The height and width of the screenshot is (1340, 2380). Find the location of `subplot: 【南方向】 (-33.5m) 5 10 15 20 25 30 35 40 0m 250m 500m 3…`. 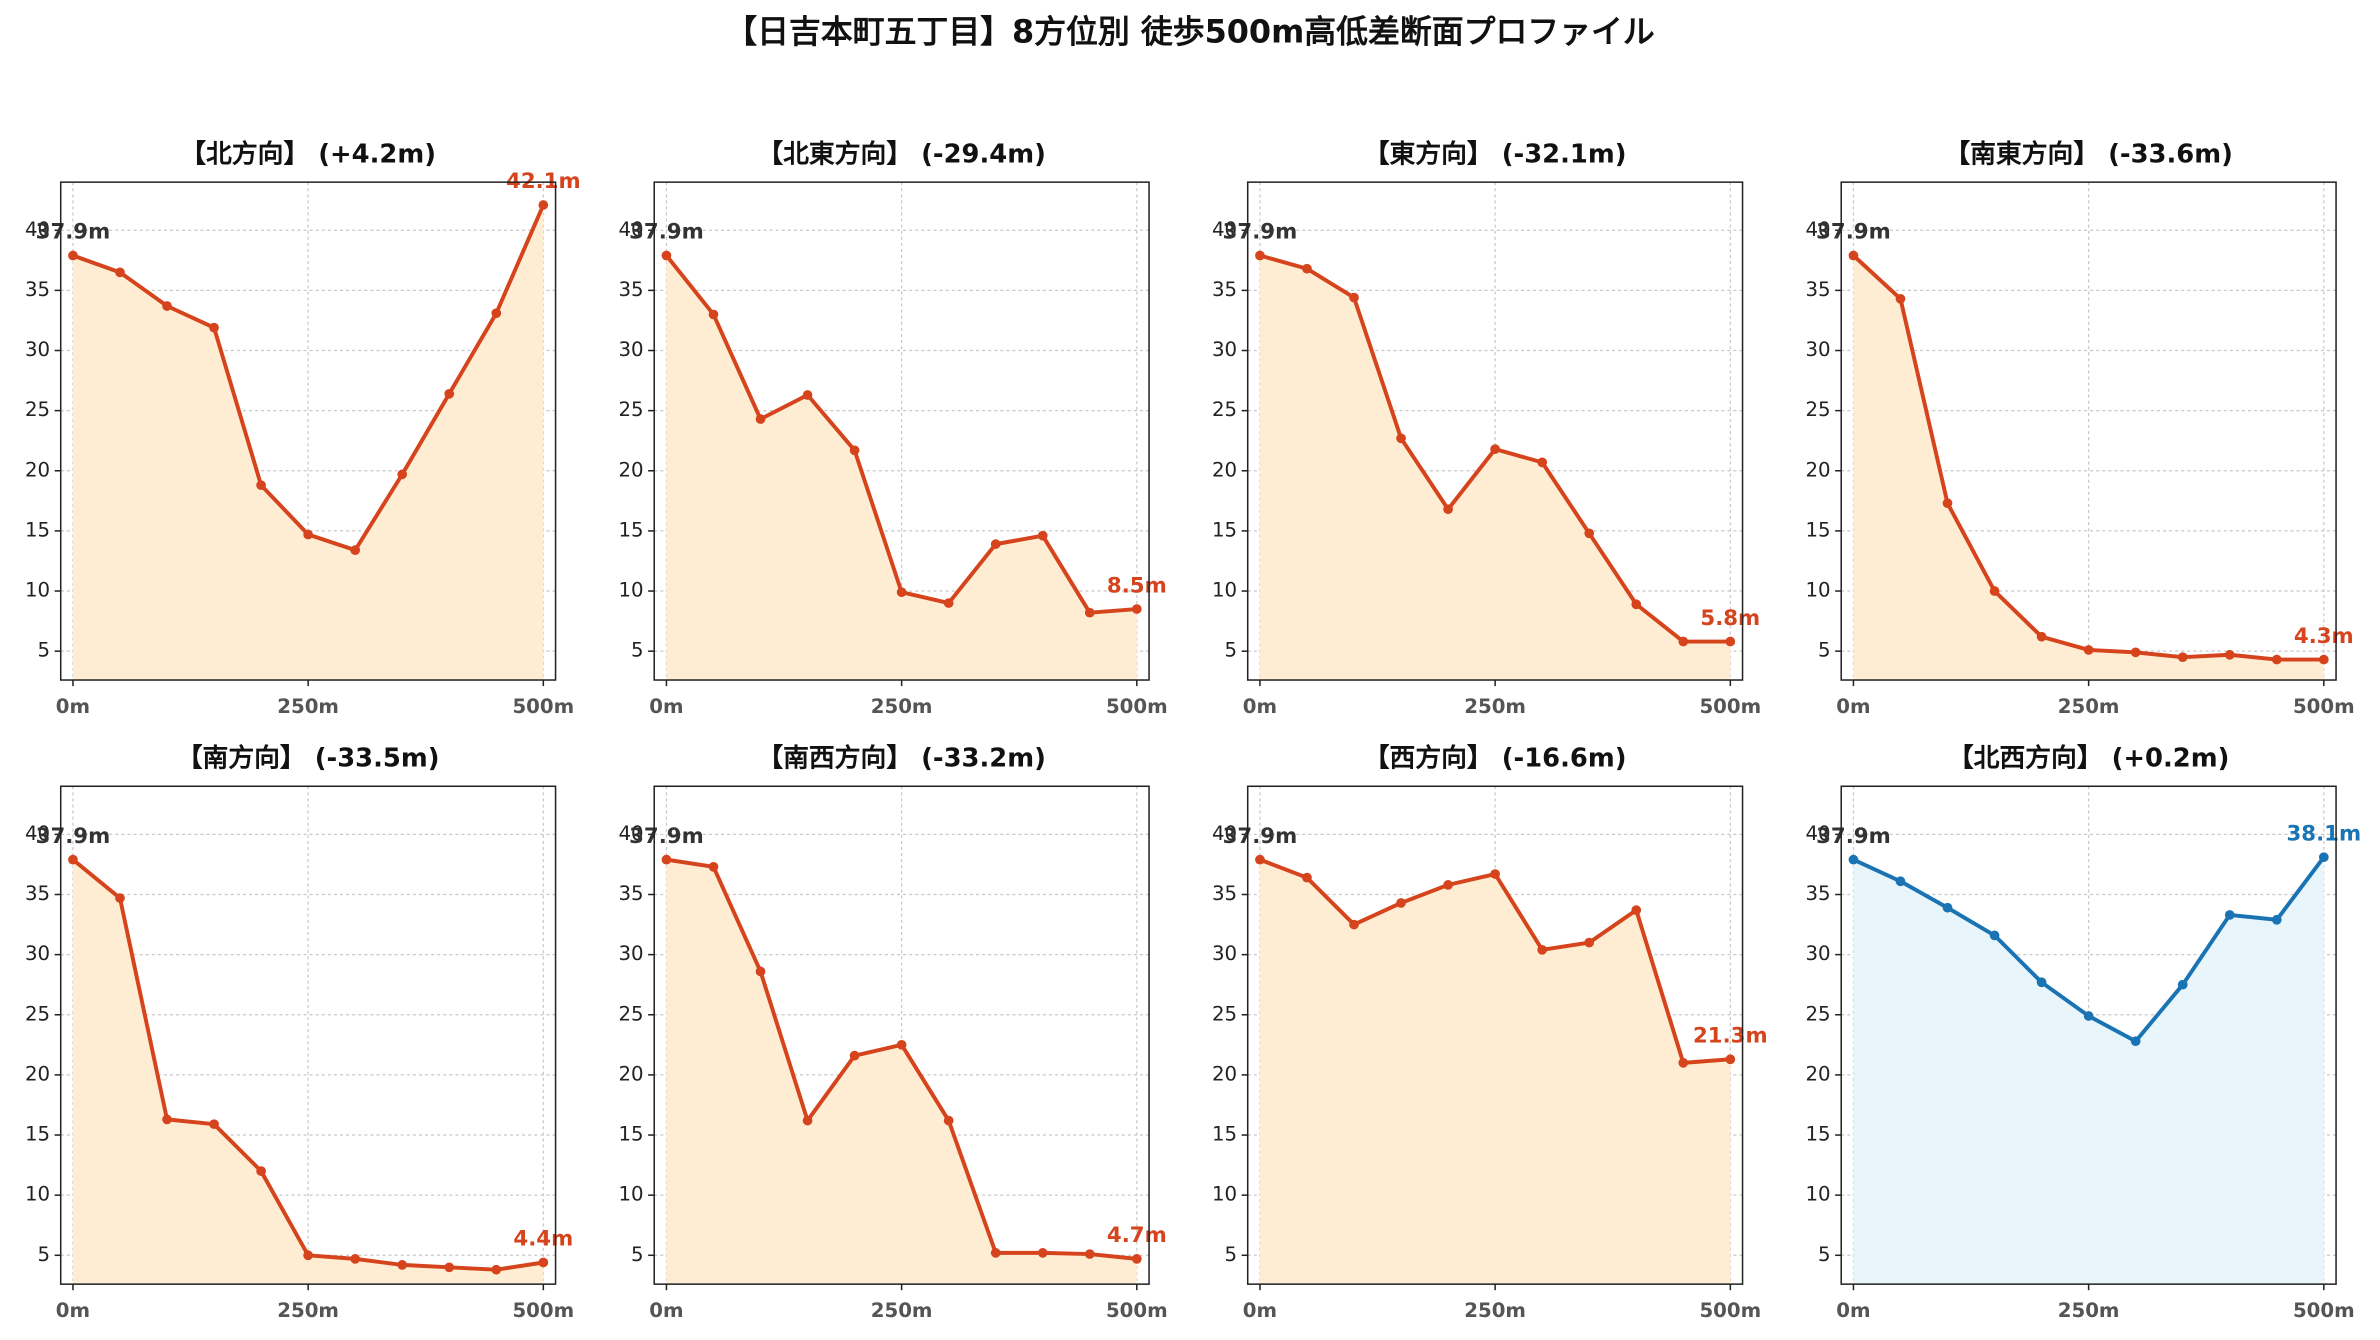

subplot: 【南方向】 (-33.5m) 5 10 15 20 25 30 35 40 0m 250m 500m 3… is located at coordinates (299, 1032).